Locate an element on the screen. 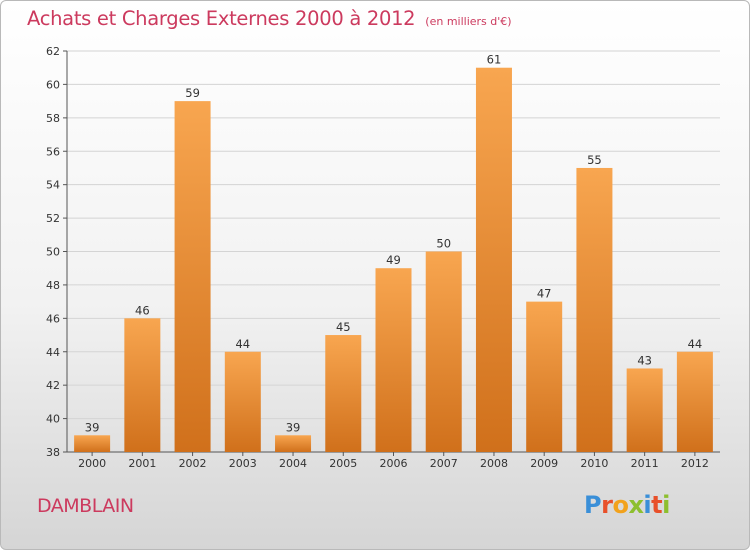  y-tick-label: 62 is located at coordinates (53, 51).